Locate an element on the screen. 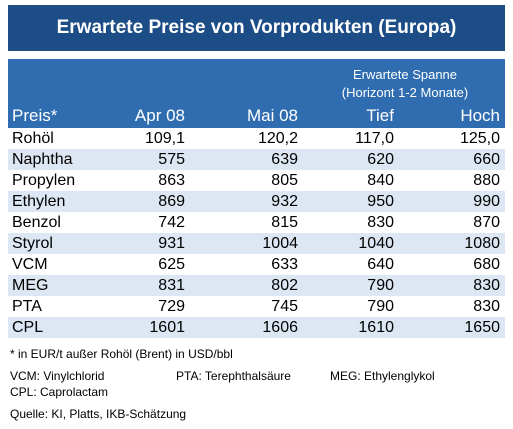 This screenshot has height=429, width=513. cell: 125,0 is located at coordinates (479, 138).